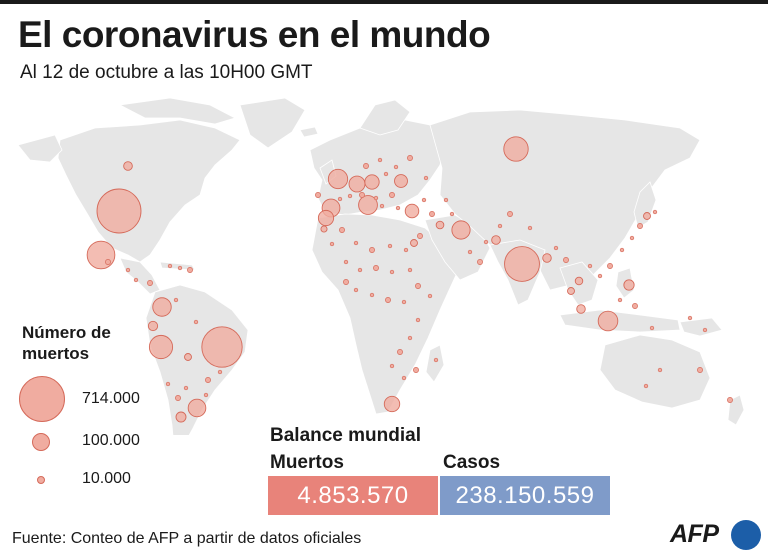 Image resolution: width=768 pixels, height=560 pixels. I want to click on bubble-turquía, so click(412, 211).